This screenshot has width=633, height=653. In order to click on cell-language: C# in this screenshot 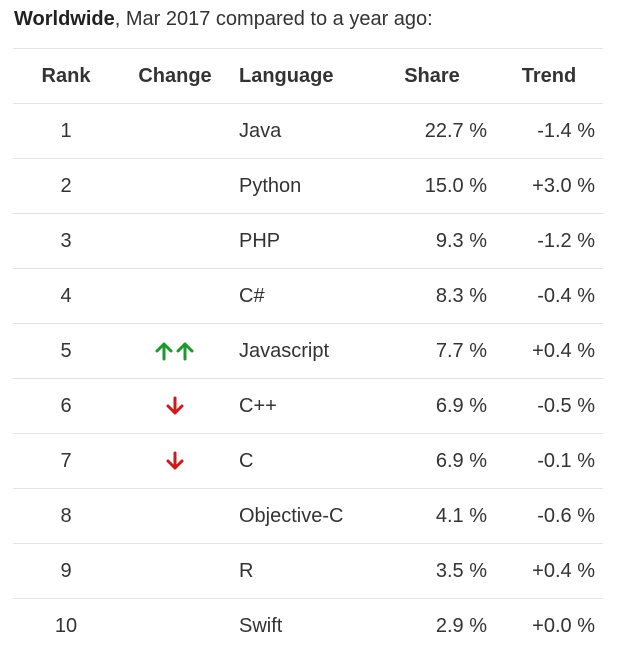, I will do `click(300, 296)`.